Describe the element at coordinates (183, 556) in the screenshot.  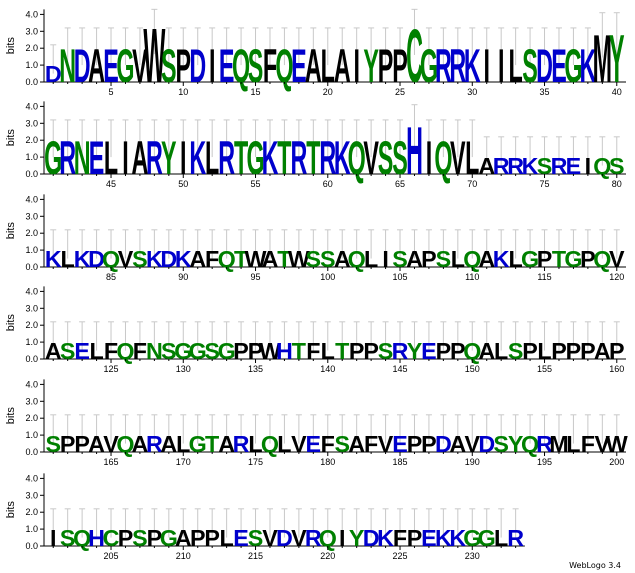
I see `x-tick-label: 210` at that location.